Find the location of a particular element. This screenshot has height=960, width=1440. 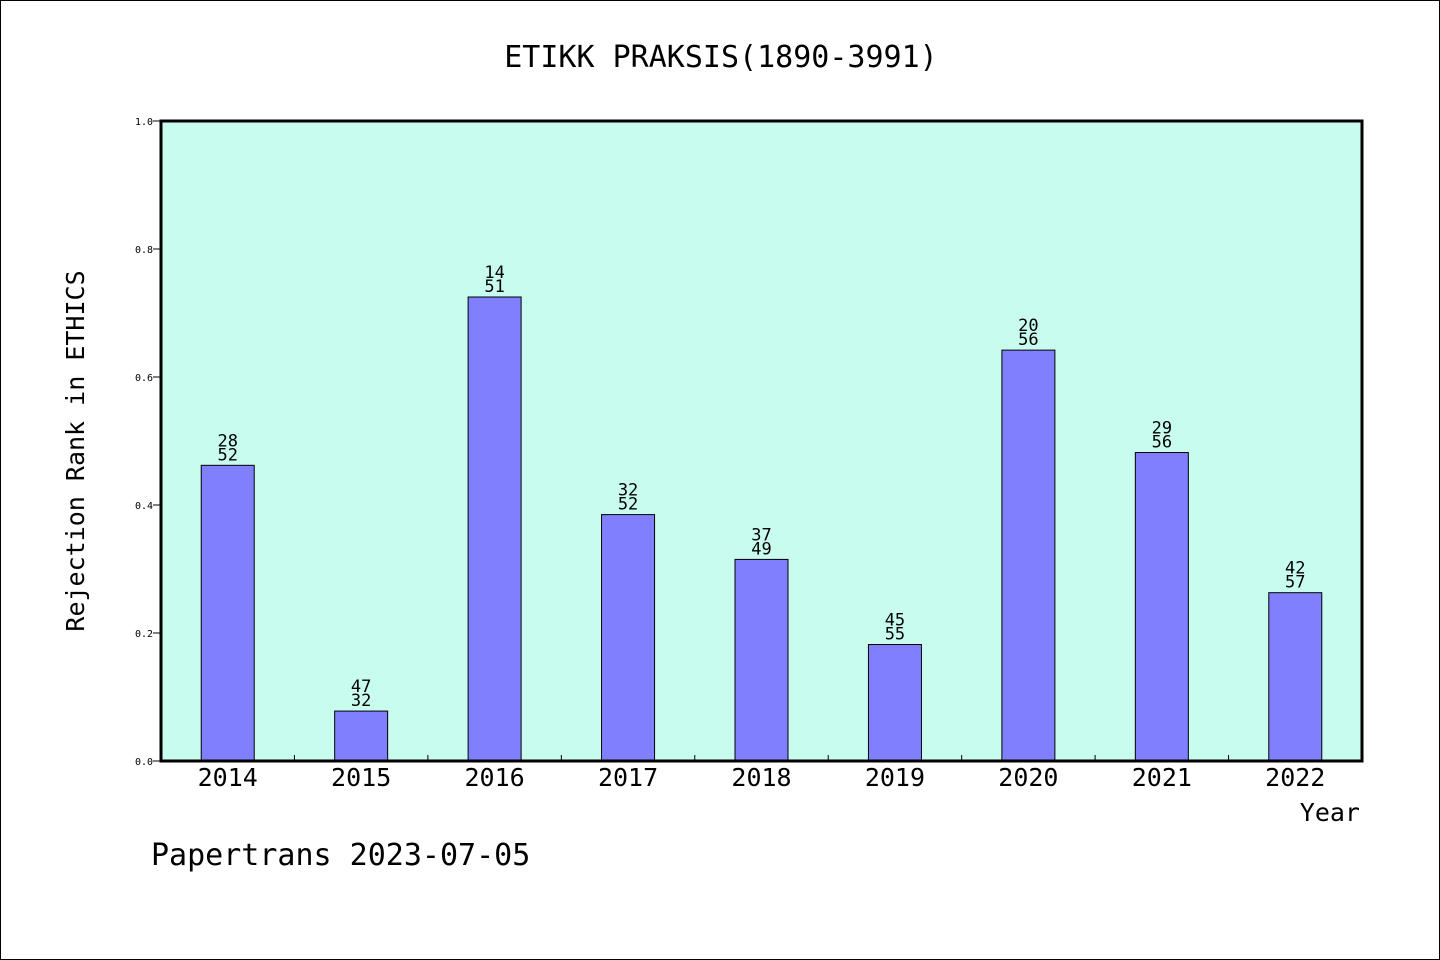

bar-label-bottom: 55 is located at coordinates (895, 635).